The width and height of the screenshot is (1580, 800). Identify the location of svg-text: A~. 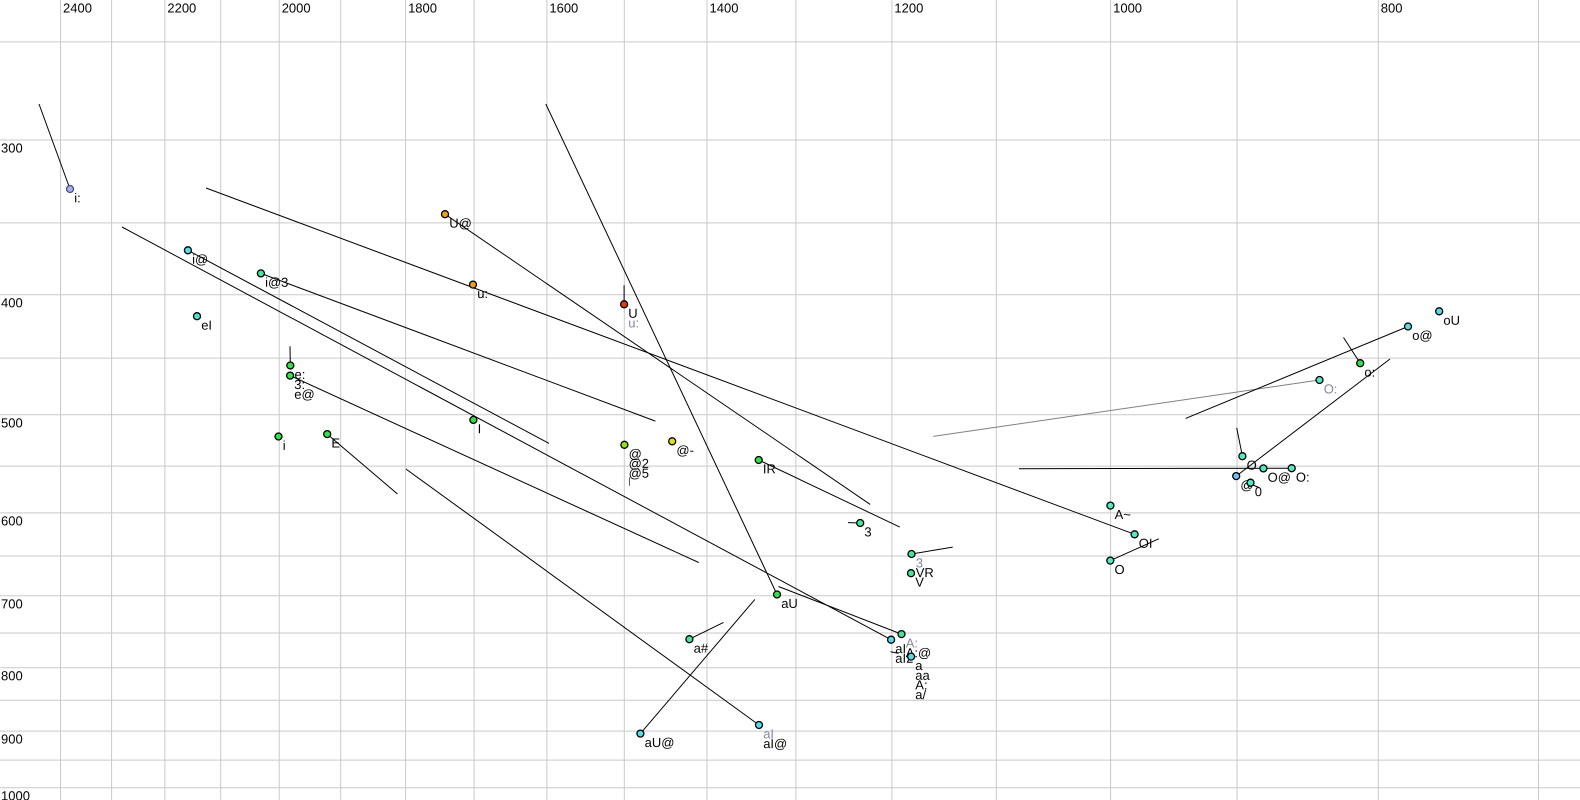
(1123, 514).